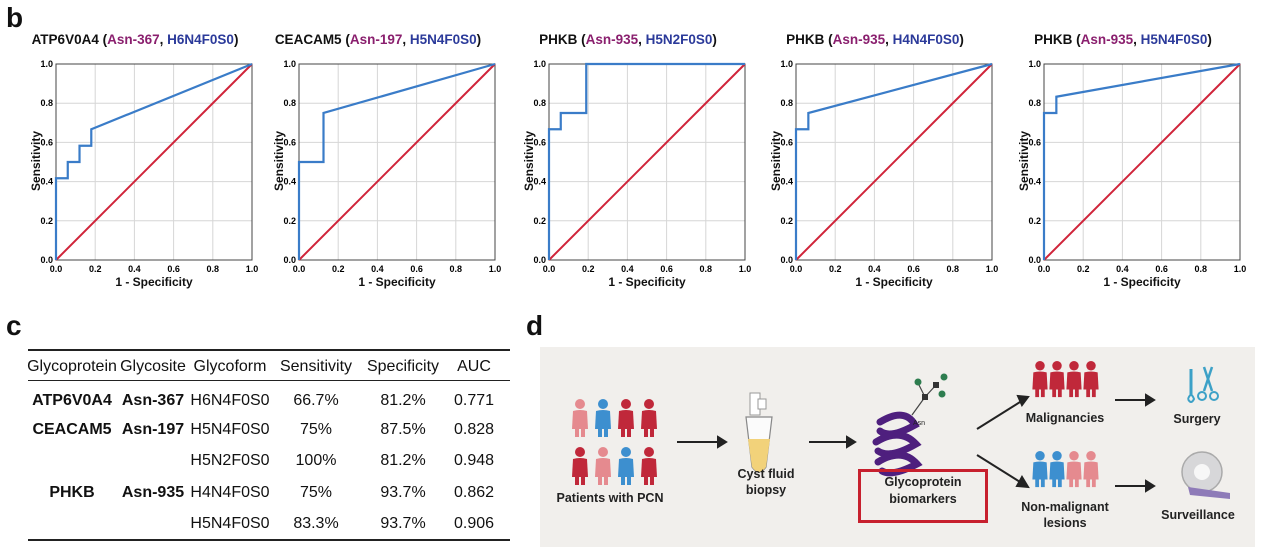 This screenshot has height=559, width=1261. I want to click on biomarker-label-line1: Glycoprotein, so click(923, 482).